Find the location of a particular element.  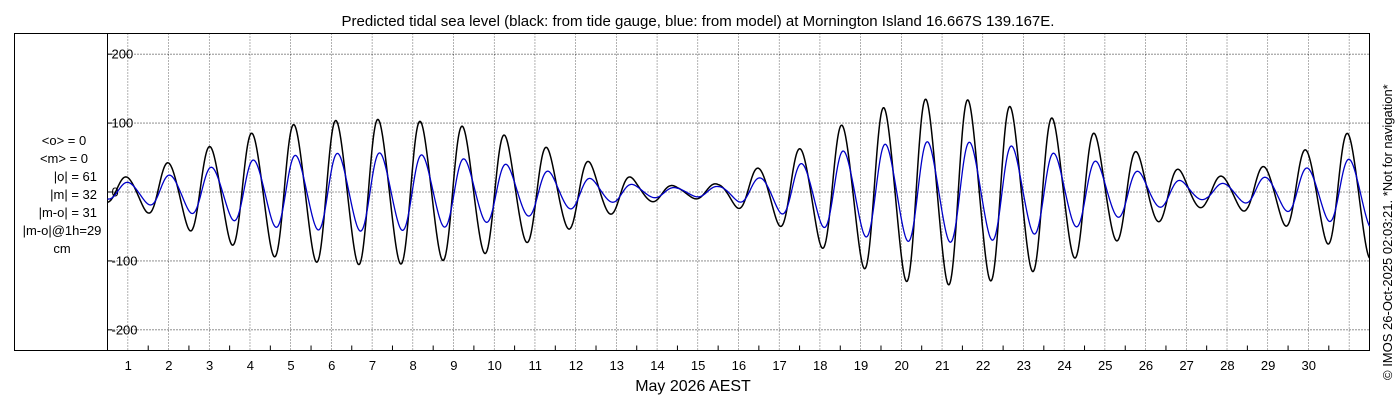

y-tick-label: -200 is located at coordinates (125, 329).